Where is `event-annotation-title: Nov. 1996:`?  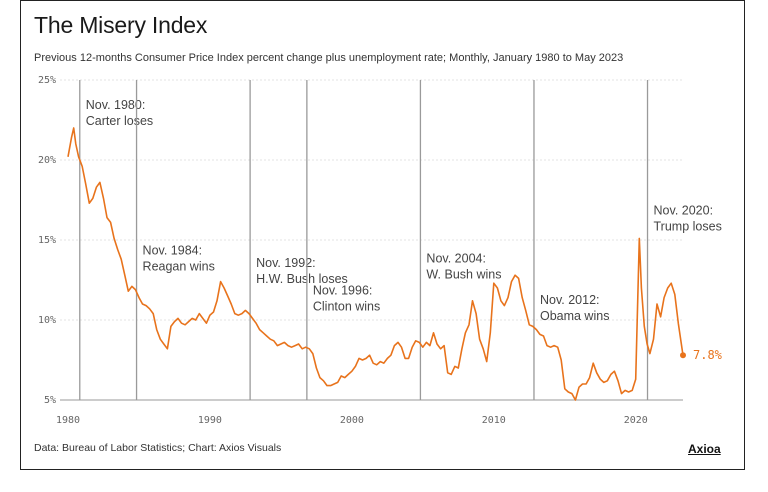
event-annotation-title: Nov. 1996: is located at coordinates (343, 290).